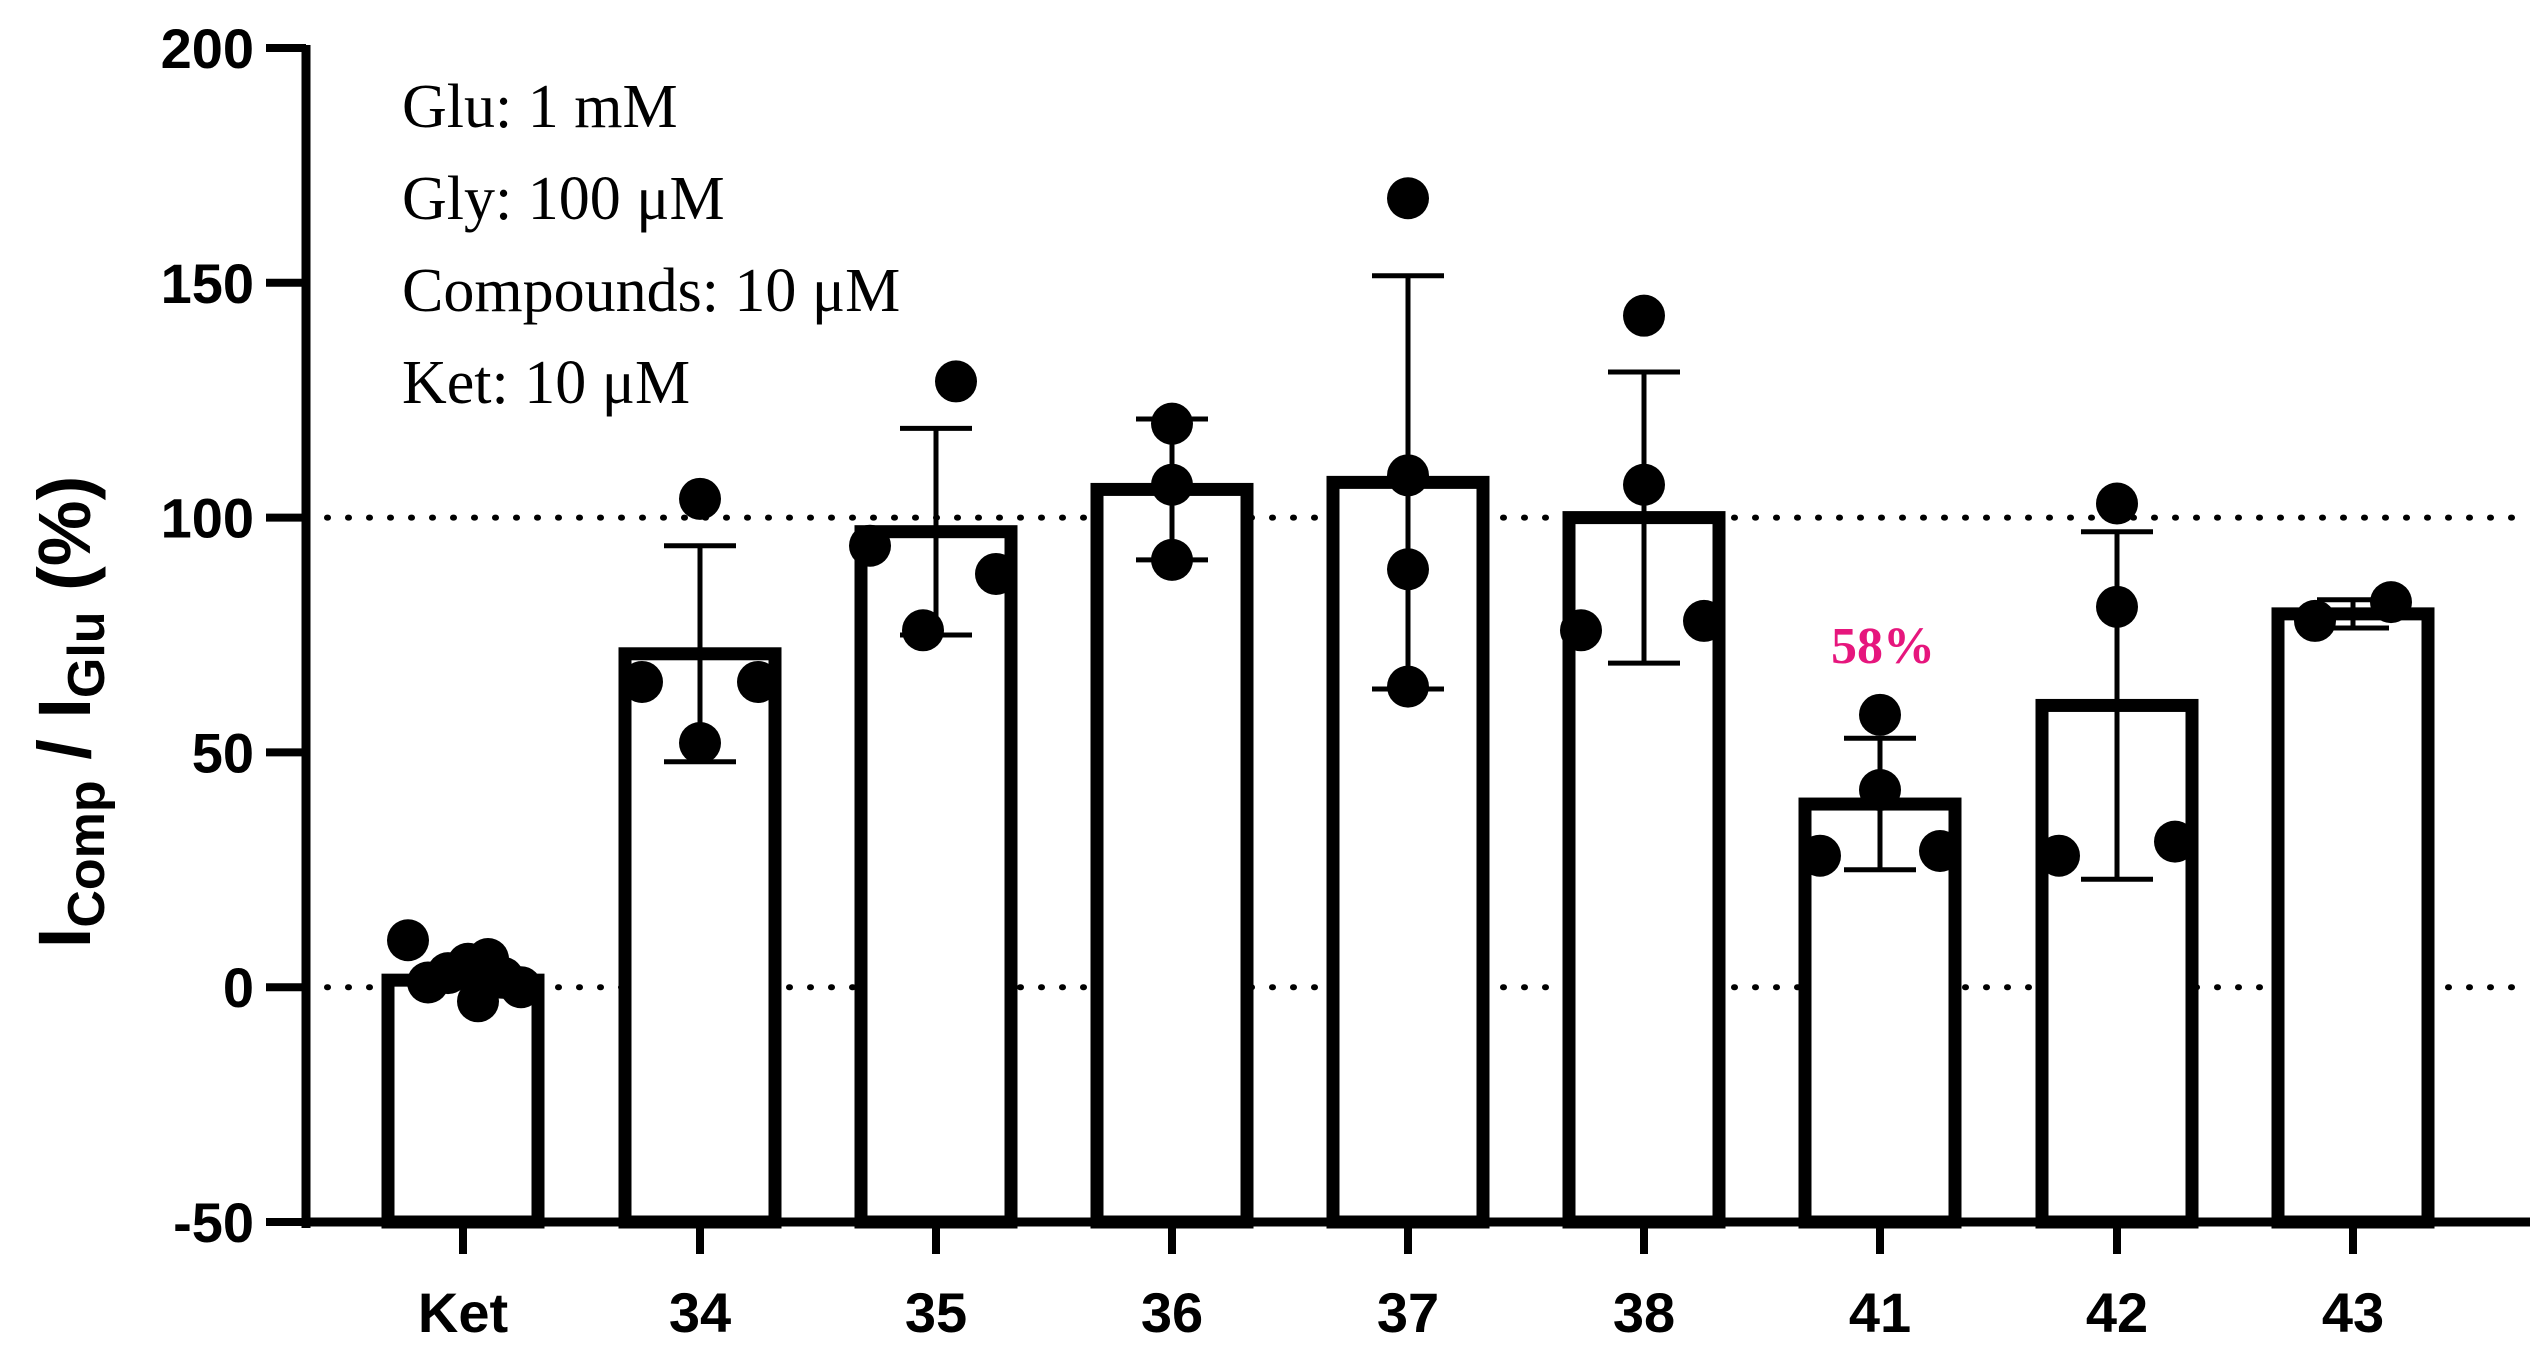 Image resolution: width=2542 pixels, height=1363 pixels. I want to click on y-tick-label--50: -50, so click(213, 1222).